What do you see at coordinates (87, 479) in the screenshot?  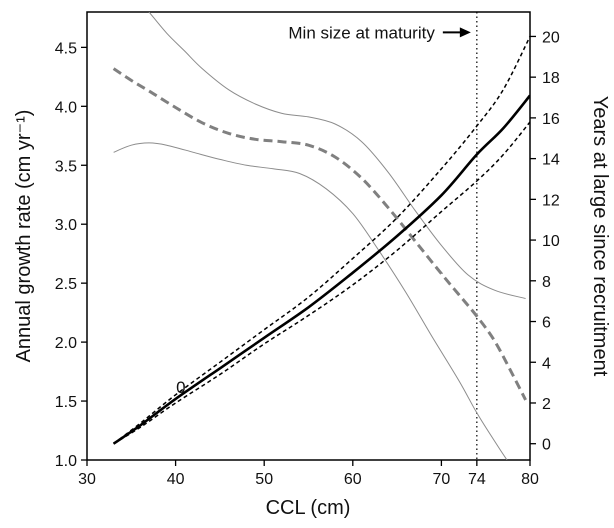 I see `x-tick-label: 30` at bounding box center [87, 479].